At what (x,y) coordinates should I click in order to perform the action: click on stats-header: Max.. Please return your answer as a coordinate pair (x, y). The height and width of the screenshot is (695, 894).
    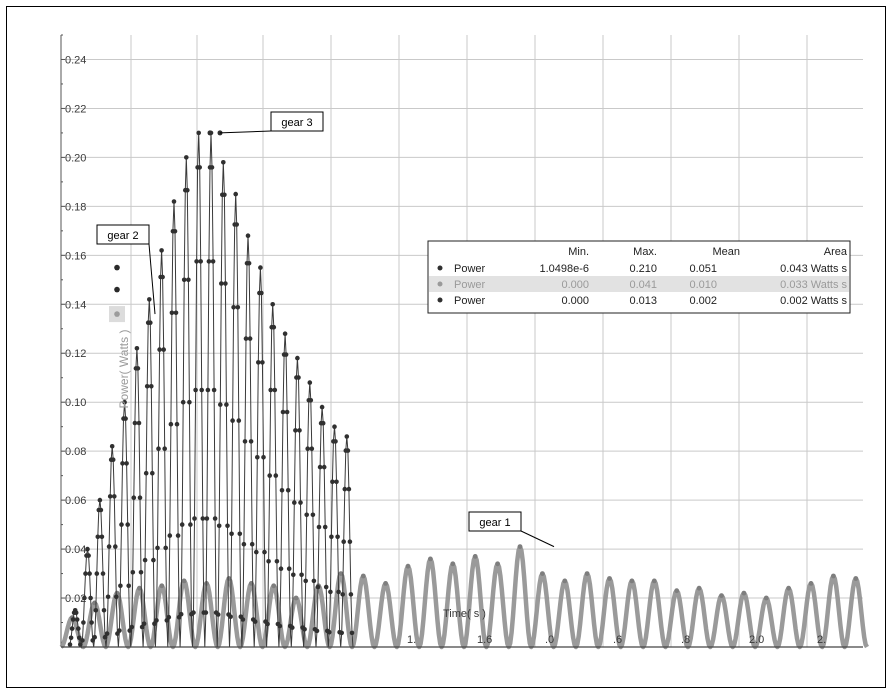
    Looking at the image, I should click on (645, 252).